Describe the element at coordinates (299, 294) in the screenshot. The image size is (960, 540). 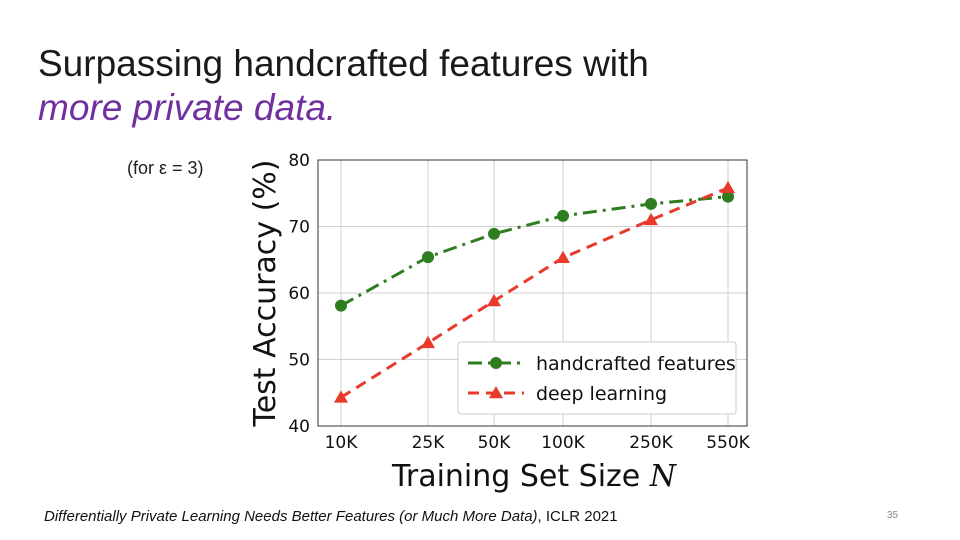
I see `y-tick-label: 60` at that location.